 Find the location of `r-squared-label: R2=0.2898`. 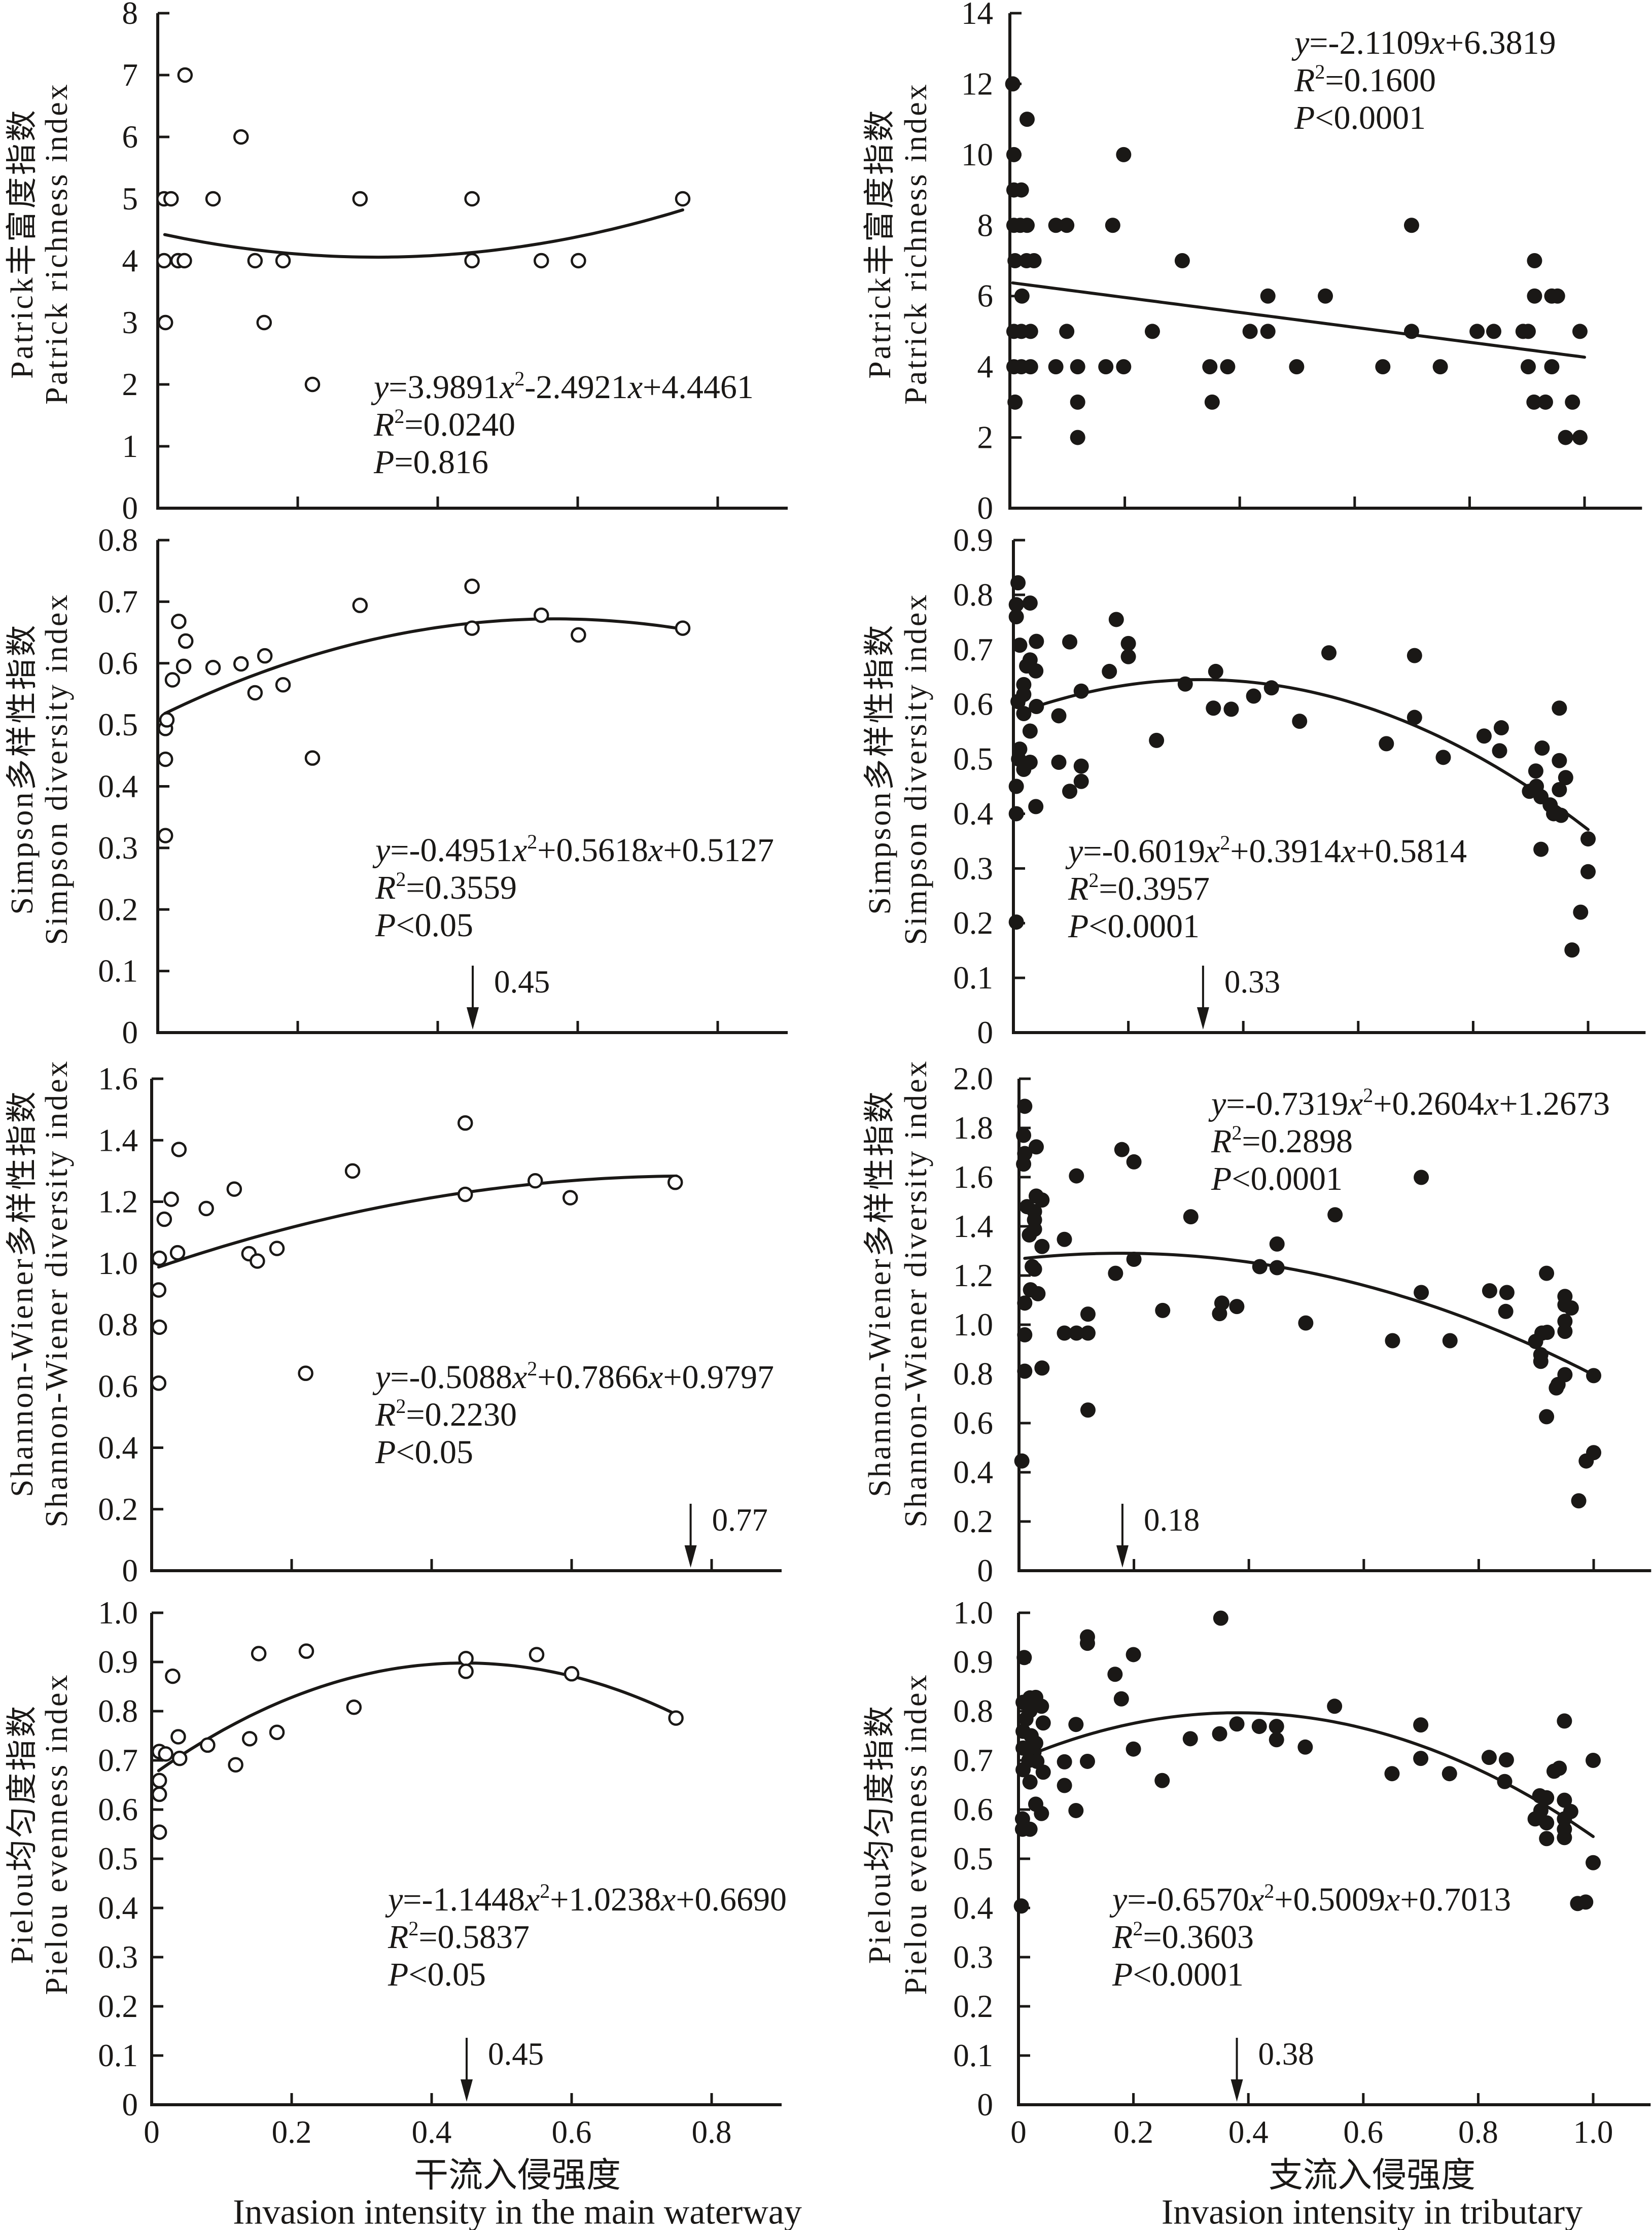

r-squared-label: R2=0.2898 is located at coordinates (1282, 1140).